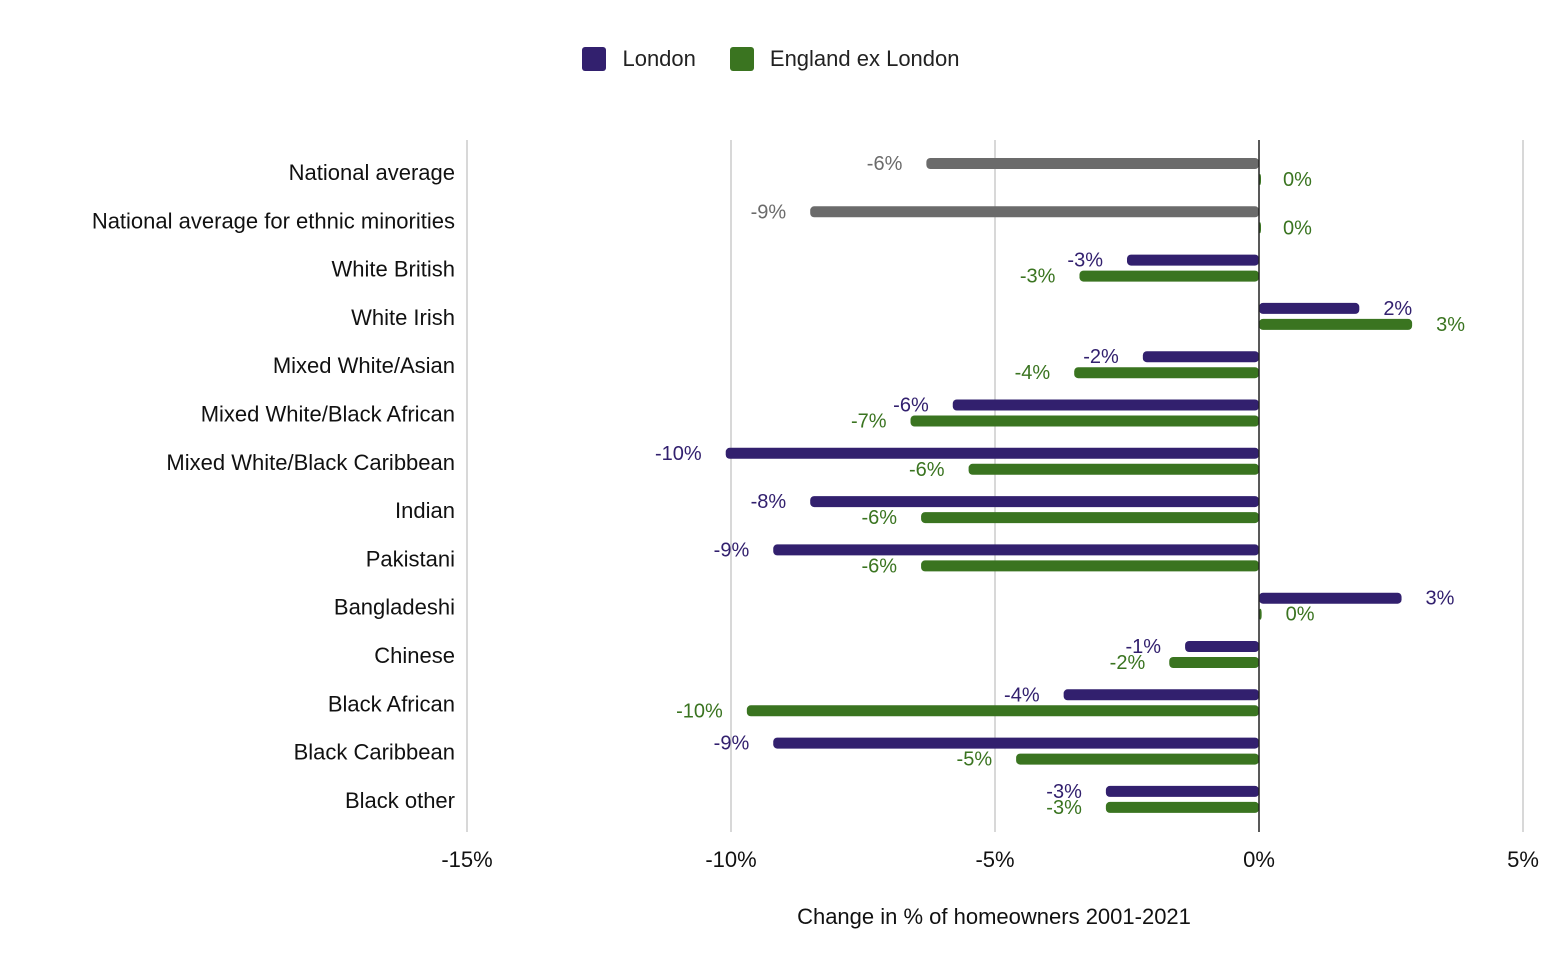 The width and height of the screenshot is (1542, 972). I want to click on tick-labels: -15% -10% -5% 0% 5%, so click(990, 859).